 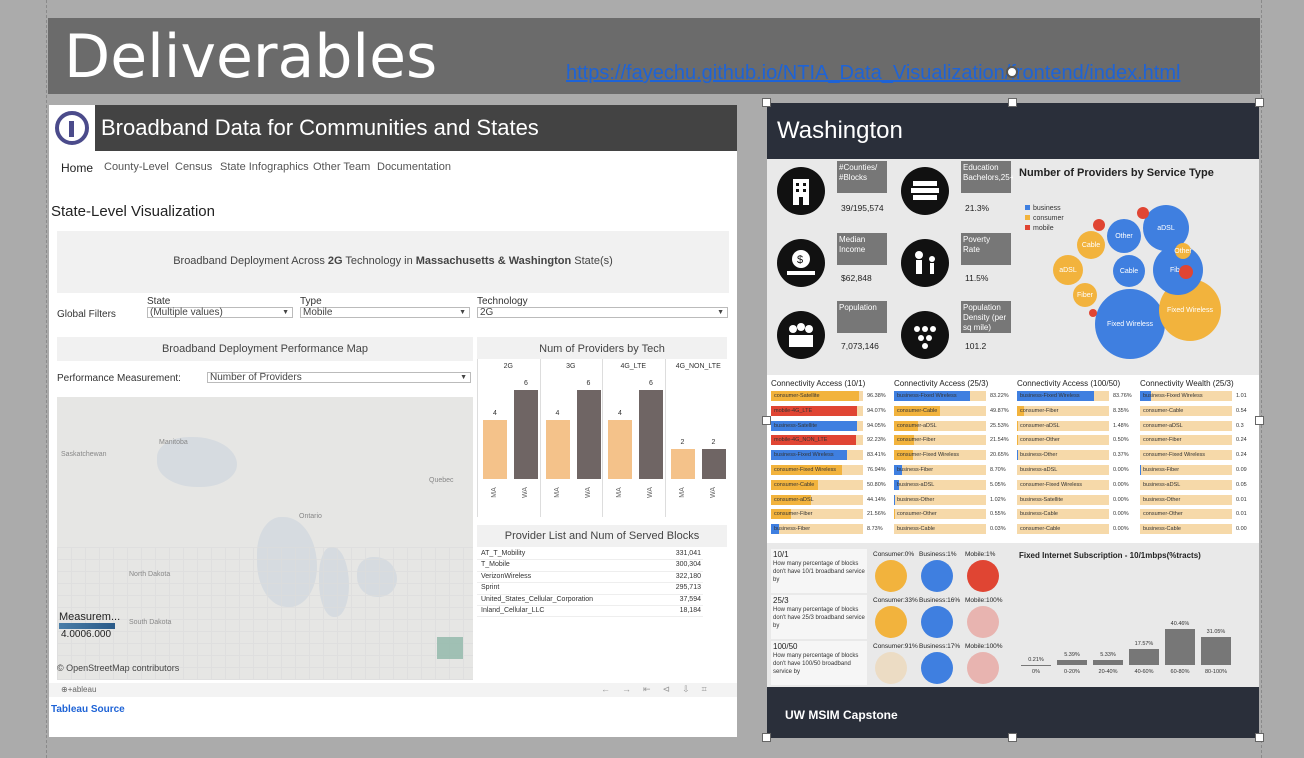 What do you see at coordinates (651, 434) in the screenshot?
I see `bar-4G_LTE-WA` at bounding box center [651, 434].